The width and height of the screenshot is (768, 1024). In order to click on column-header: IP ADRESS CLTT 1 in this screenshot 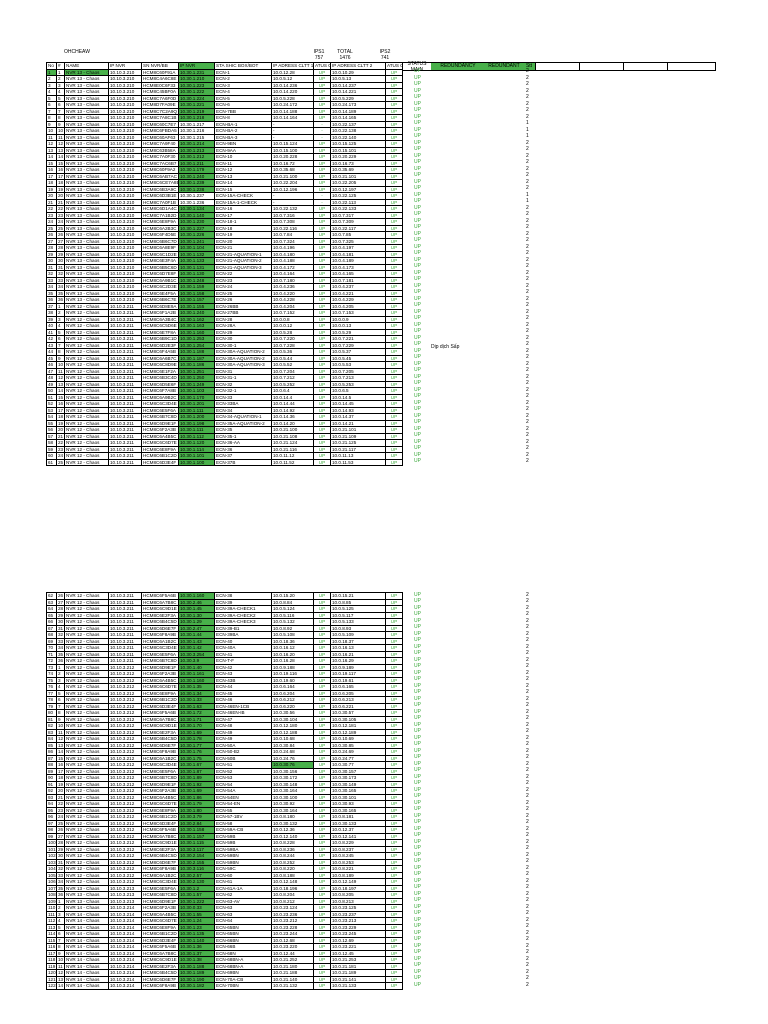, I will do `click(292, 66)`.